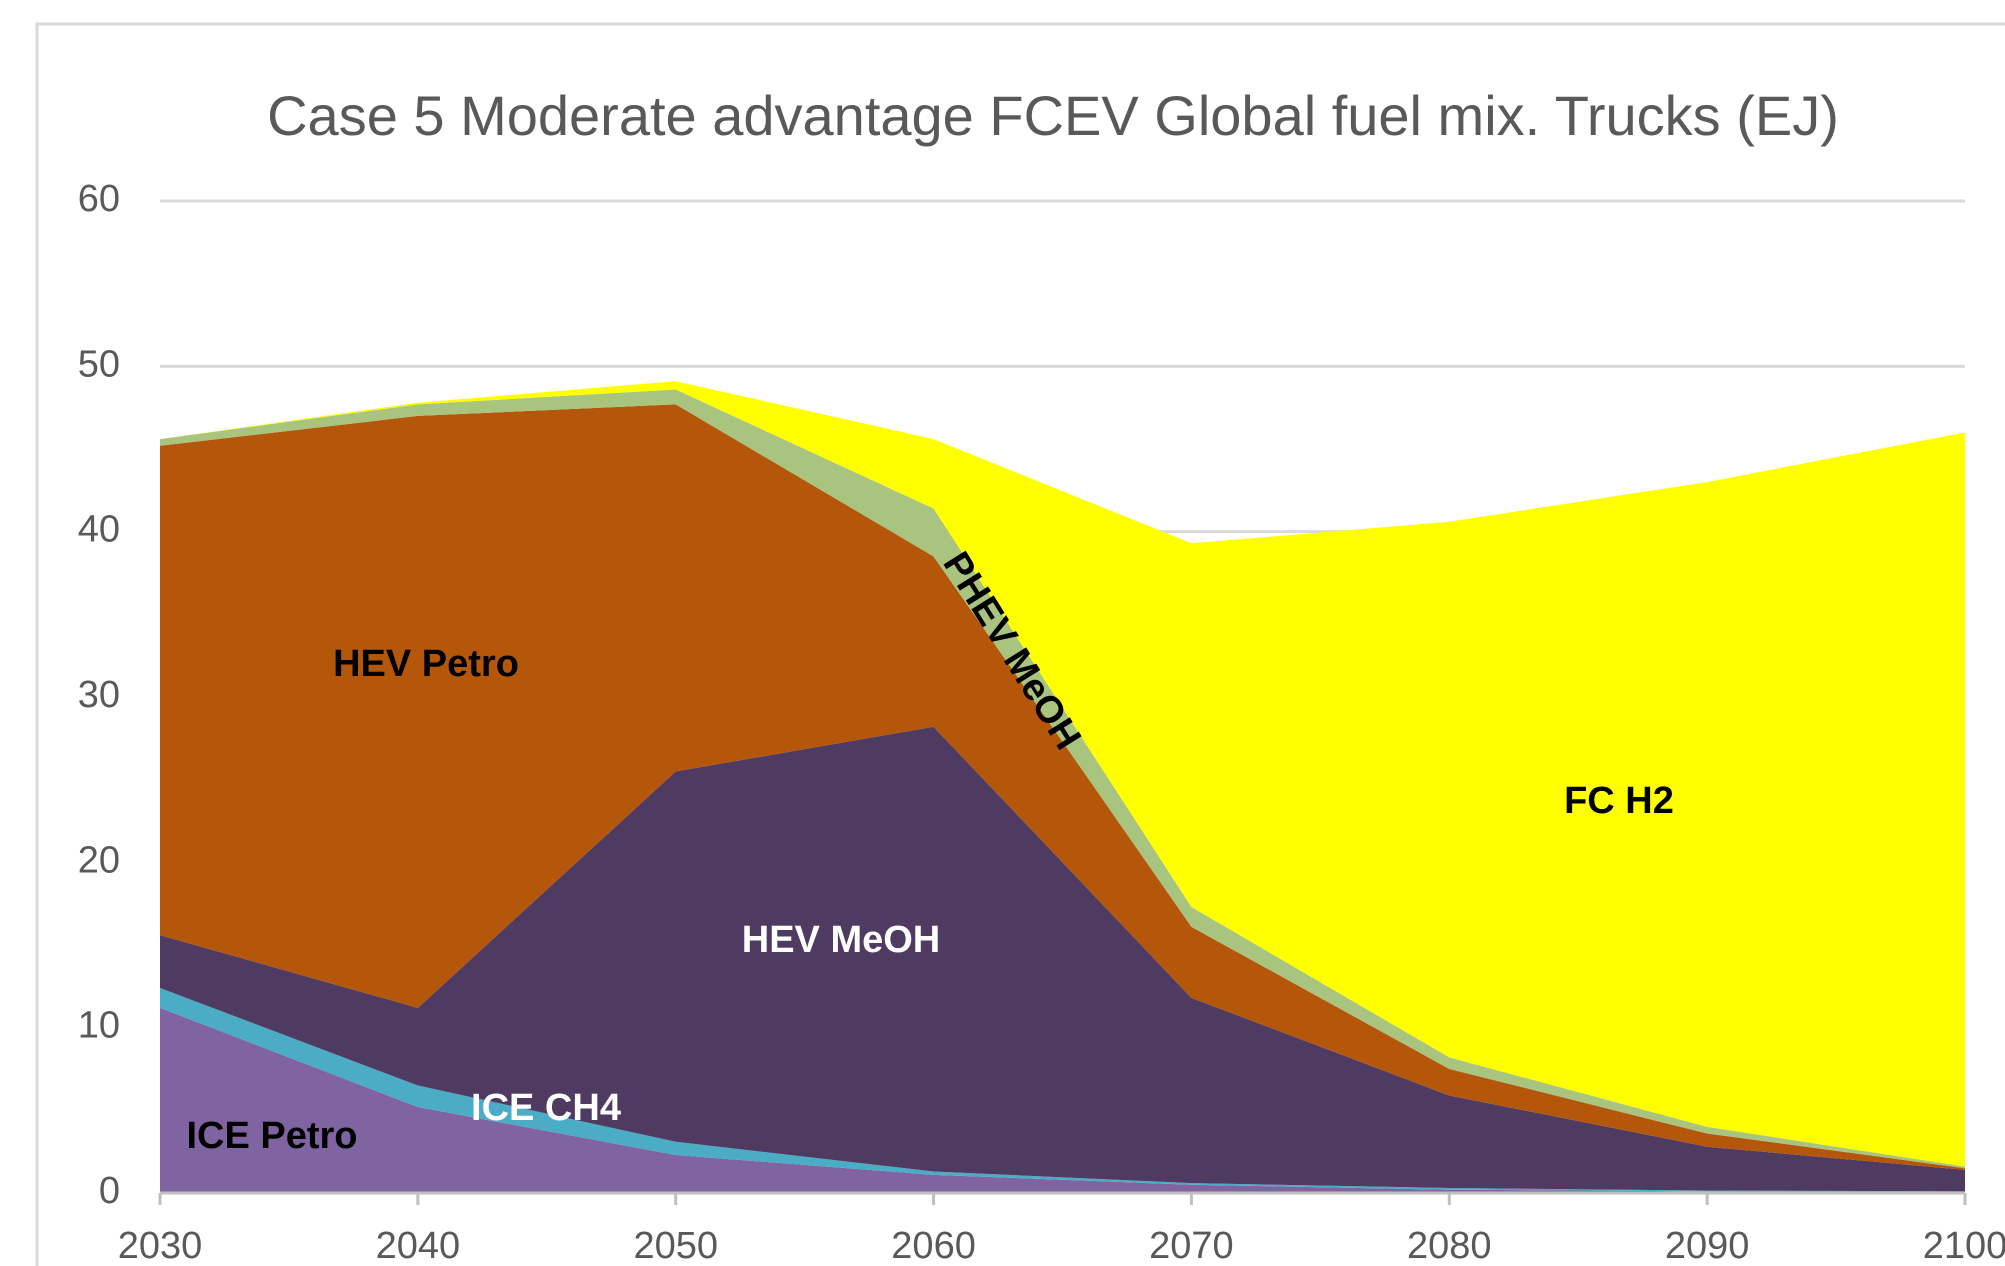 This screenshot has height=1266, width=2005. I want to click on y-tick-label: 10, so click(99, 1026).